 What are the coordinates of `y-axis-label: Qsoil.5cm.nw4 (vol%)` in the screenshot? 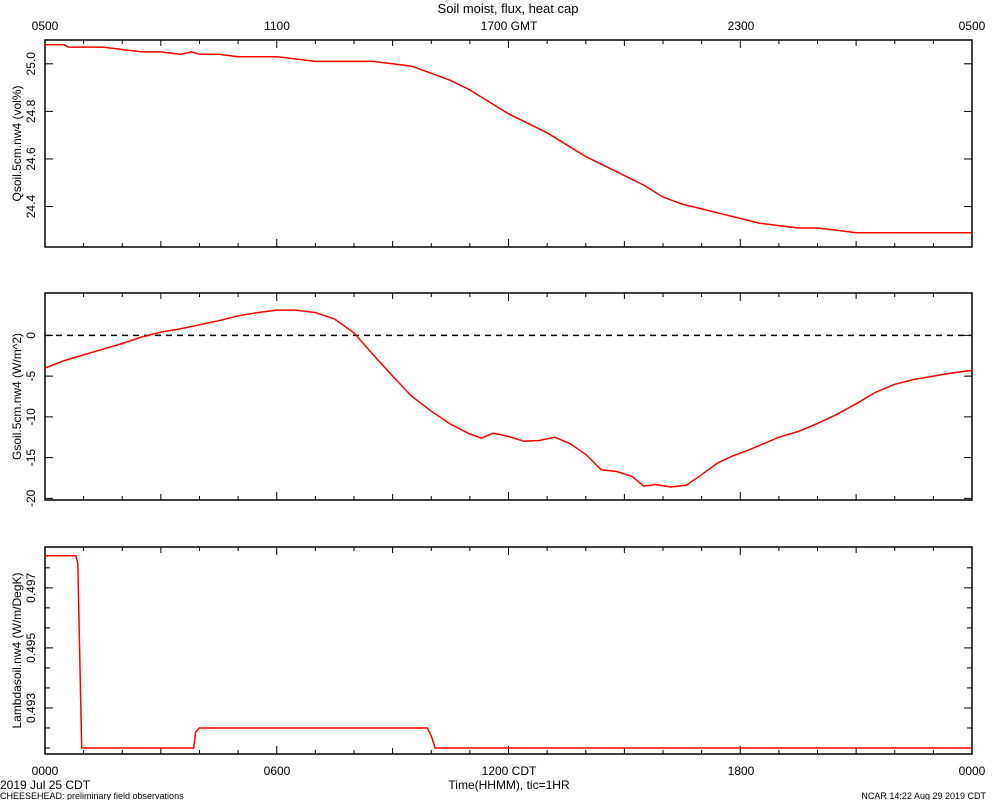 It's located at (17, 143).